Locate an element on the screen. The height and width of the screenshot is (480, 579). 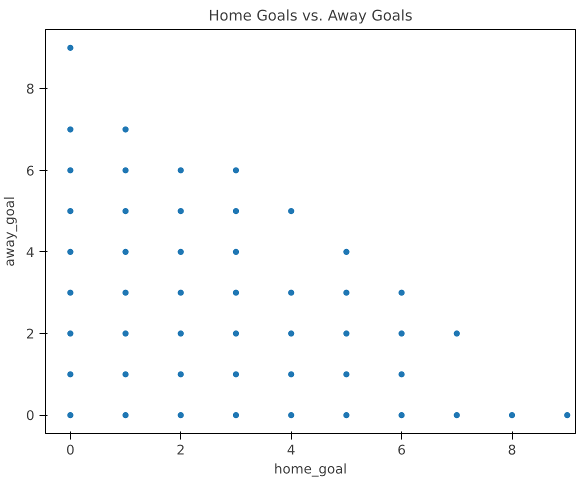
chart-title: Home Goals vs. Away Goals is located at coordinates (310, 16).